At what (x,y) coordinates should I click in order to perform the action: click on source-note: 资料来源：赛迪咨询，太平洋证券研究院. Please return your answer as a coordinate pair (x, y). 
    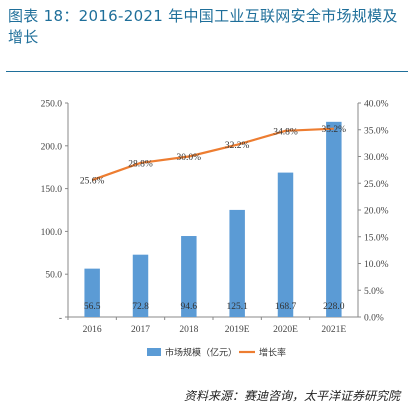
    Looking at the image, I should click on (292, 395).